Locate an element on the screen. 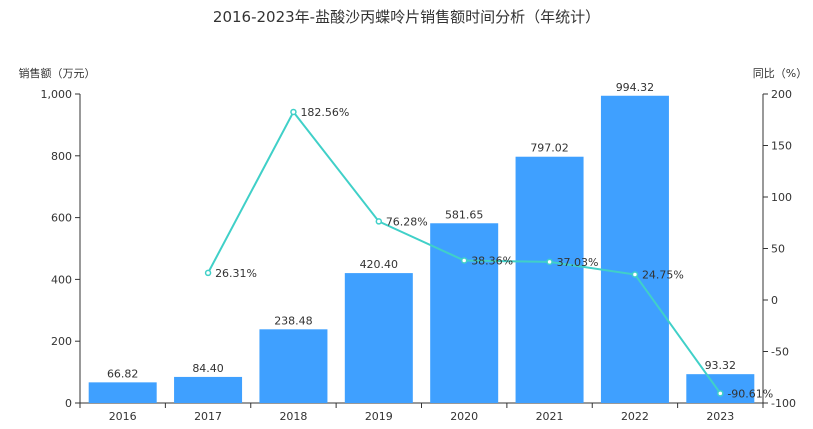 The image size is (813, 429). x-tick-label: 2020 is located at coordinates (464, 416).